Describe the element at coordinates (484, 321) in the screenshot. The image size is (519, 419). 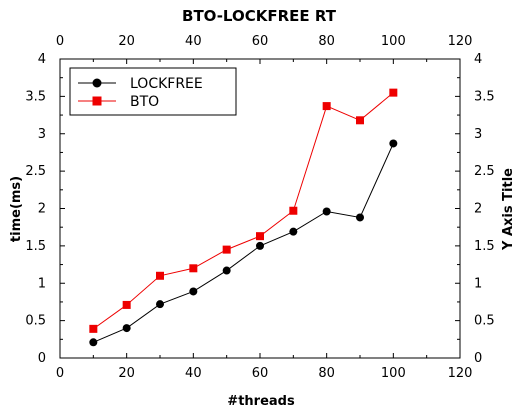
I see `y-tick-label-right: 0.5` at that location.